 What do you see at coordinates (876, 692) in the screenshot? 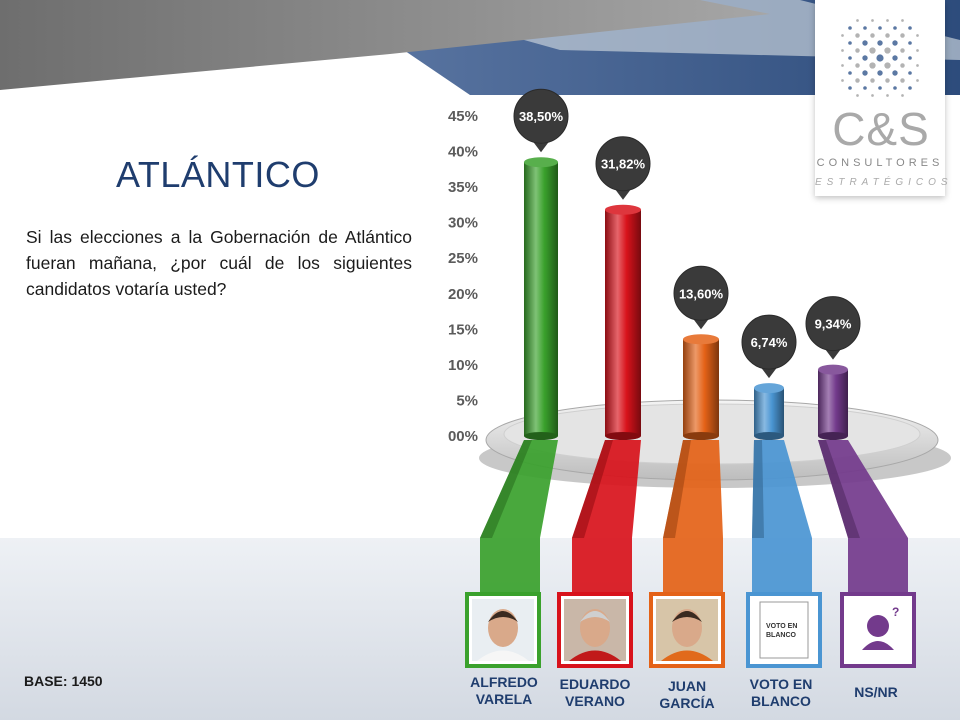
I see `candidate-name-5: NS/NR` at bounding box center [876, 692].